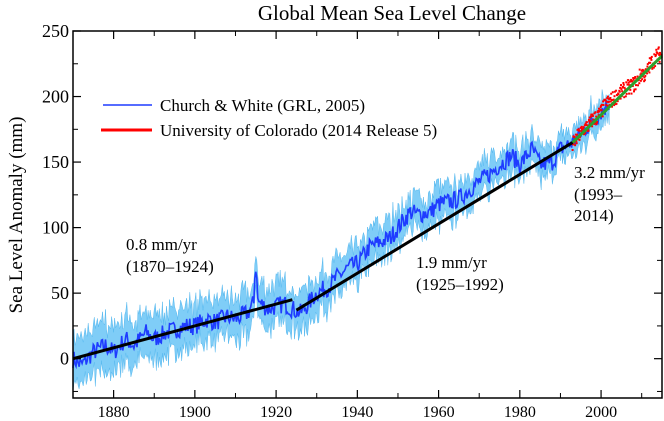 The image size is (664, 421). What do you see at coordinates (601, 412) in the screenshot?
I see `x-tick-label: 2000` at bounding box center [601, 412].